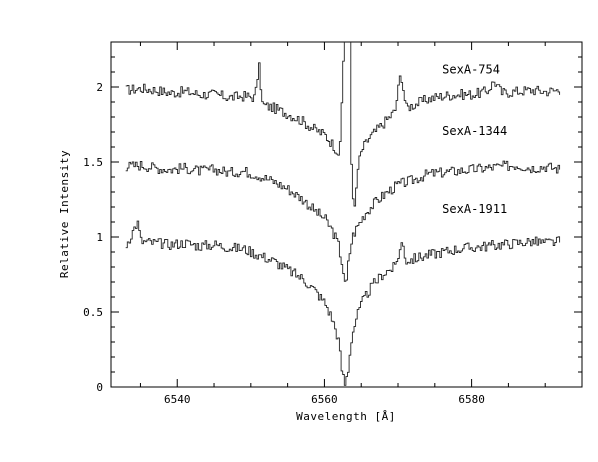 The image size is (598, 462). I want to click on series-label: SexA-754, so click(471, 70).